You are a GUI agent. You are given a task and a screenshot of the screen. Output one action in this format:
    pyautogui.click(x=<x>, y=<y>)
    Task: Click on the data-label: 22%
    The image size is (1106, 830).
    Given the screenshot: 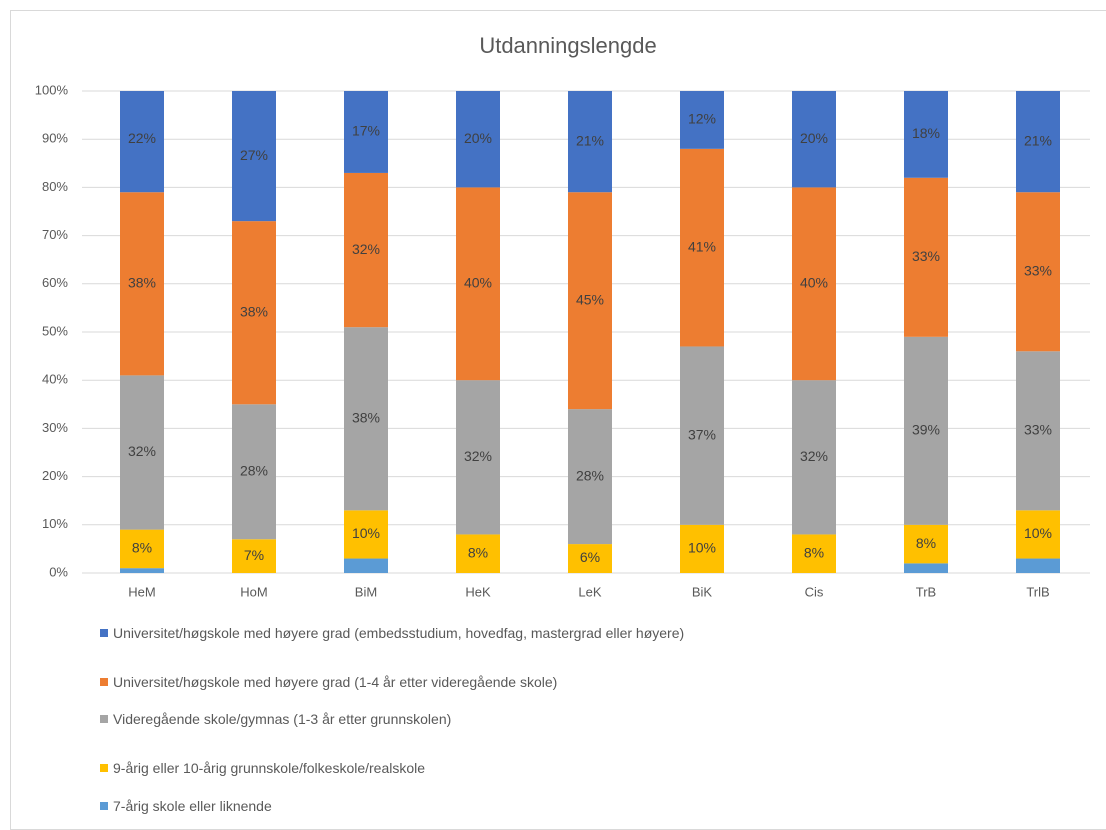 What is the action you would take?
    pyautogui.click(x=142, y=138)
    